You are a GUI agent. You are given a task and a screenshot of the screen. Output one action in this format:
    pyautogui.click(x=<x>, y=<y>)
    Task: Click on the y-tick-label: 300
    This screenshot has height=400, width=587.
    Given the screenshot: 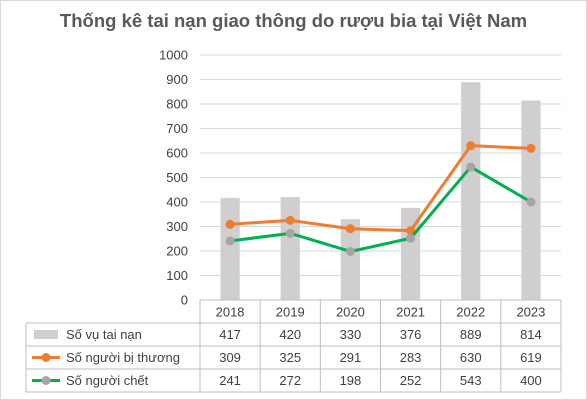 What is the action you would take?
    pyautogui.click(x=177, y=226)
    